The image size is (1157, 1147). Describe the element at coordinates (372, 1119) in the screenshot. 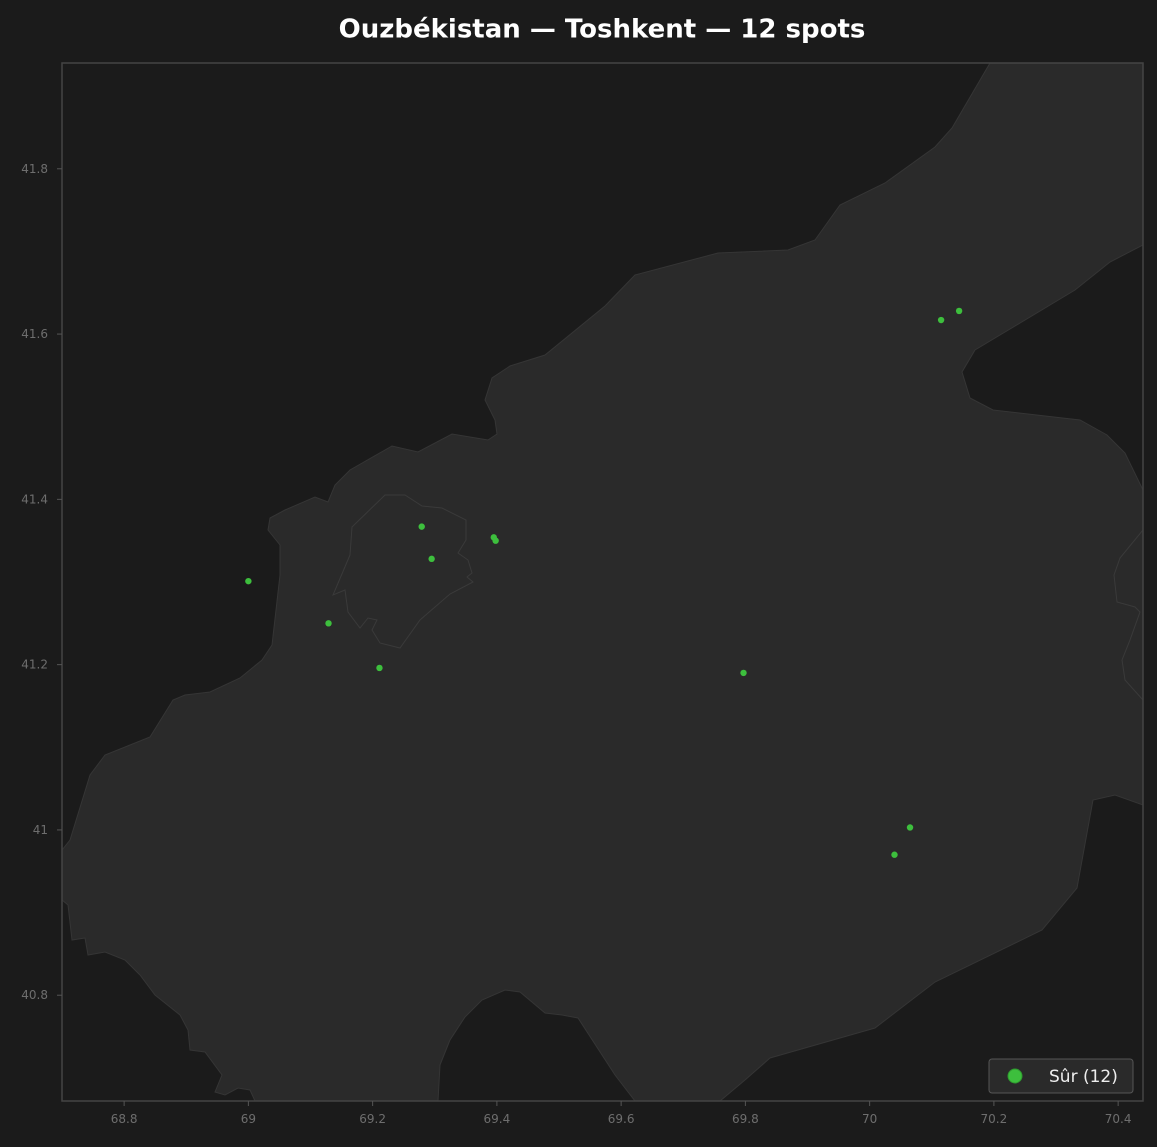

I see `x-tick-label: 69.2` at that location.